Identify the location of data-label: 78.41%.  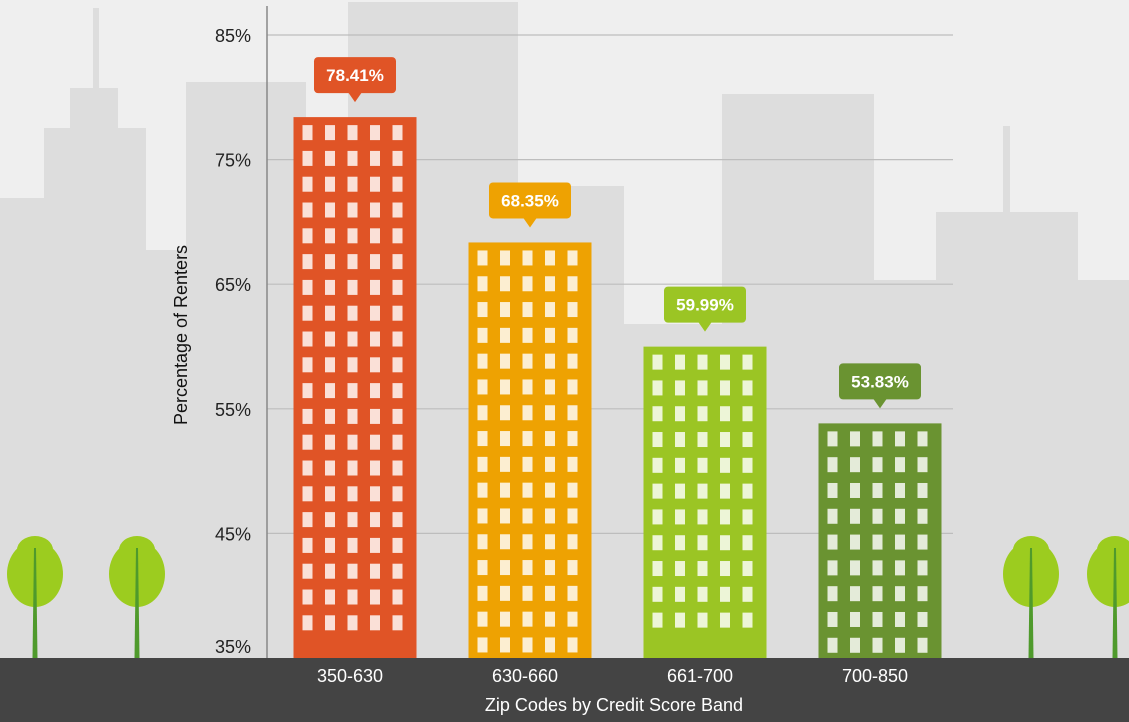
(355, 75).